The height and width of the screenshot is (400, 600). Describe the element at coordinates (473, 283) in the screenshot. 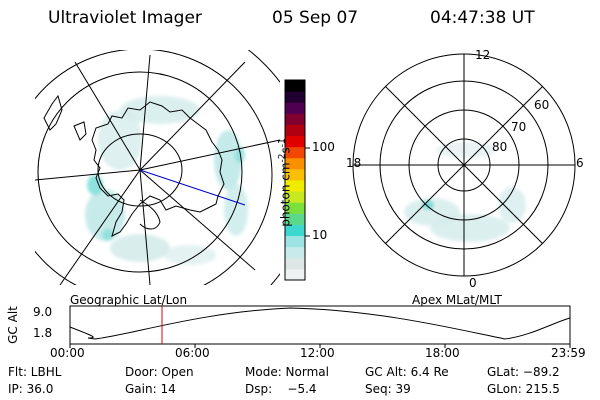

I see `mlt-label-0: 0` at that location.